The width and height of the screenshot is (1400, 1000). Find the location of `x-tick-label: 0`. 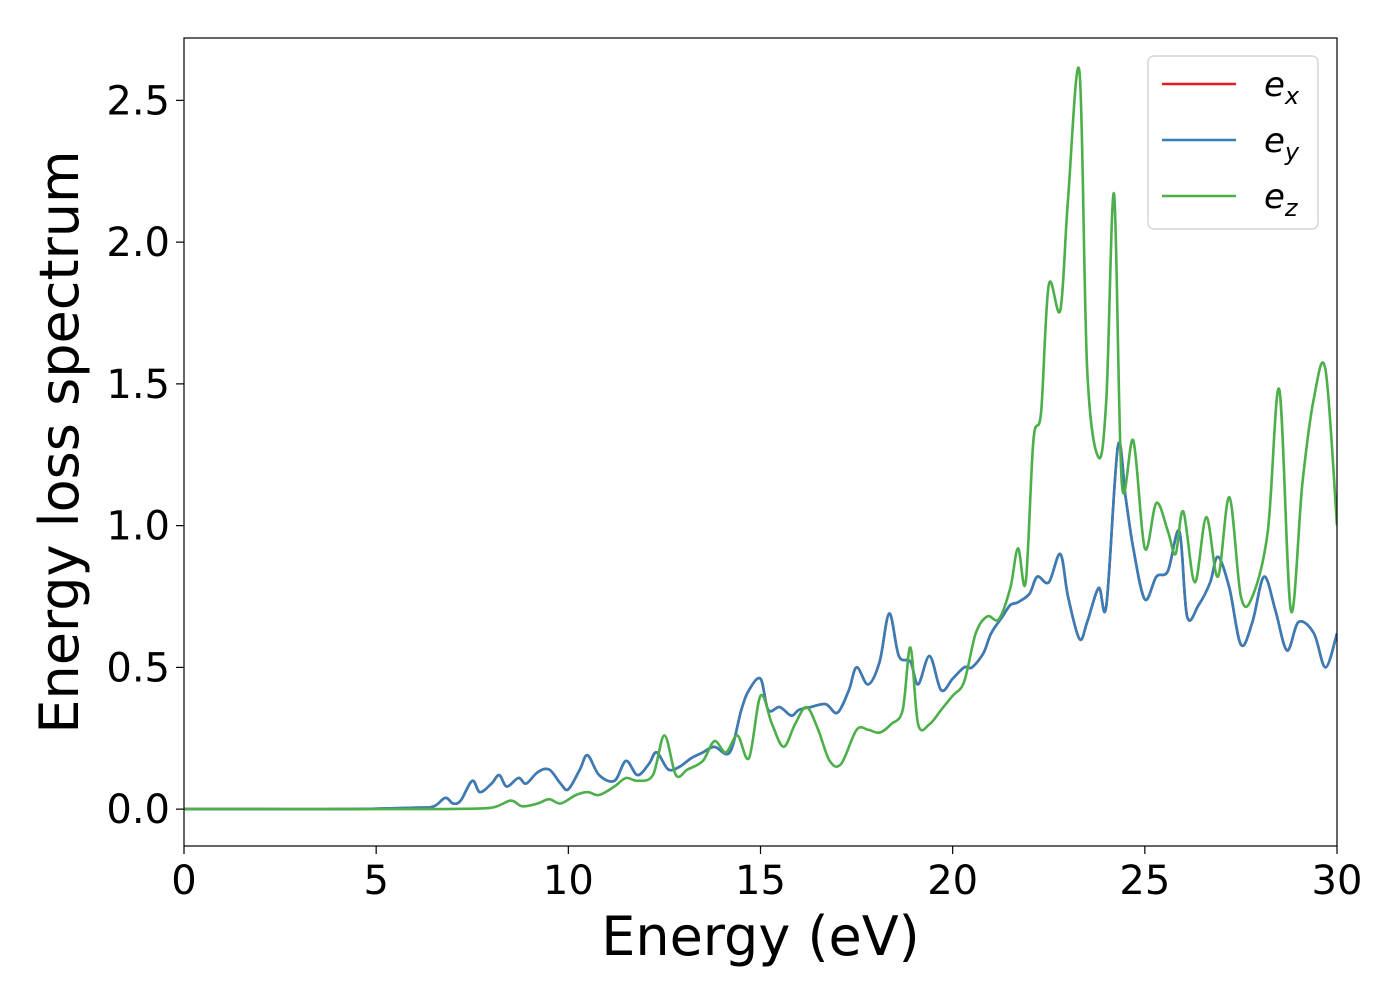

x-tick-label: 0 is located at coordinates (183, 881).